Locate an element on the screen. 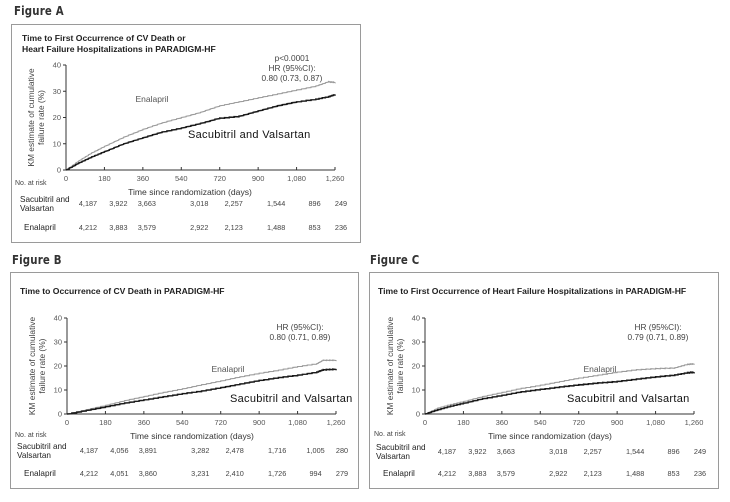 This screenshot has height=502, width=730. risk-cell: 4,051 is located at coordinates (119, 473).